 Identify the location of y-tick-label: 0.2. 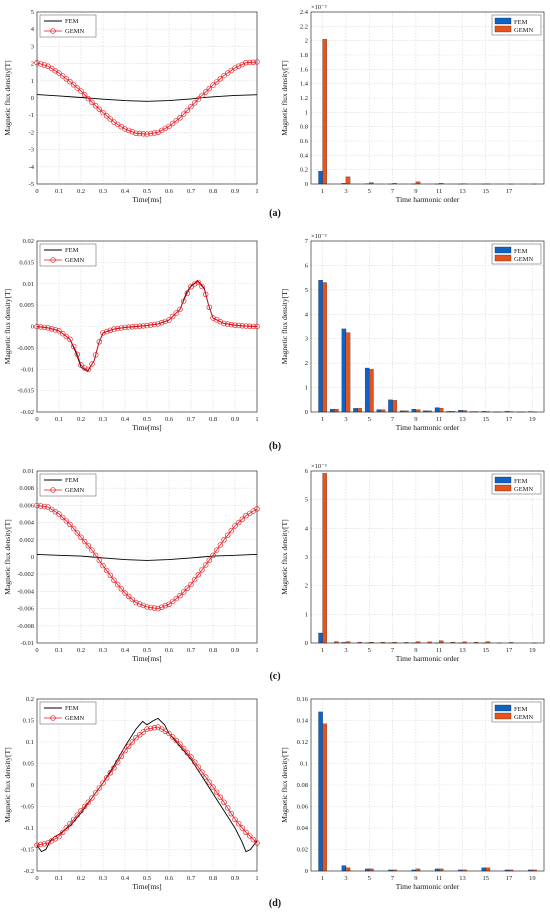
(304, 170).